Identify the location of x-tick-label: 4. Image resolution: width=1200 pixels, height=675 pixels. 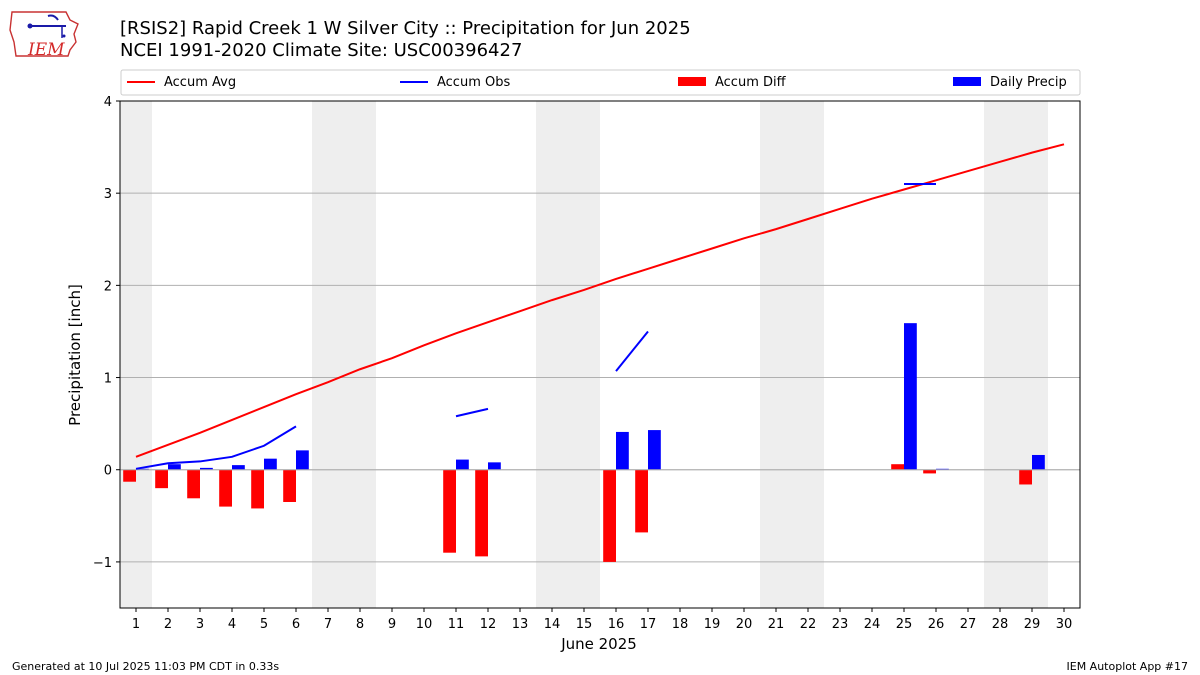
(232, 624).